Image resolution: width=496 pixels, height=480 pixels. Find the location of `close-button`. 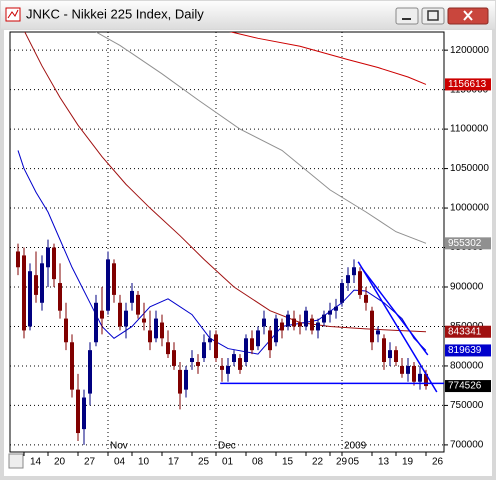

close-button is located at coordinates (468, 16).